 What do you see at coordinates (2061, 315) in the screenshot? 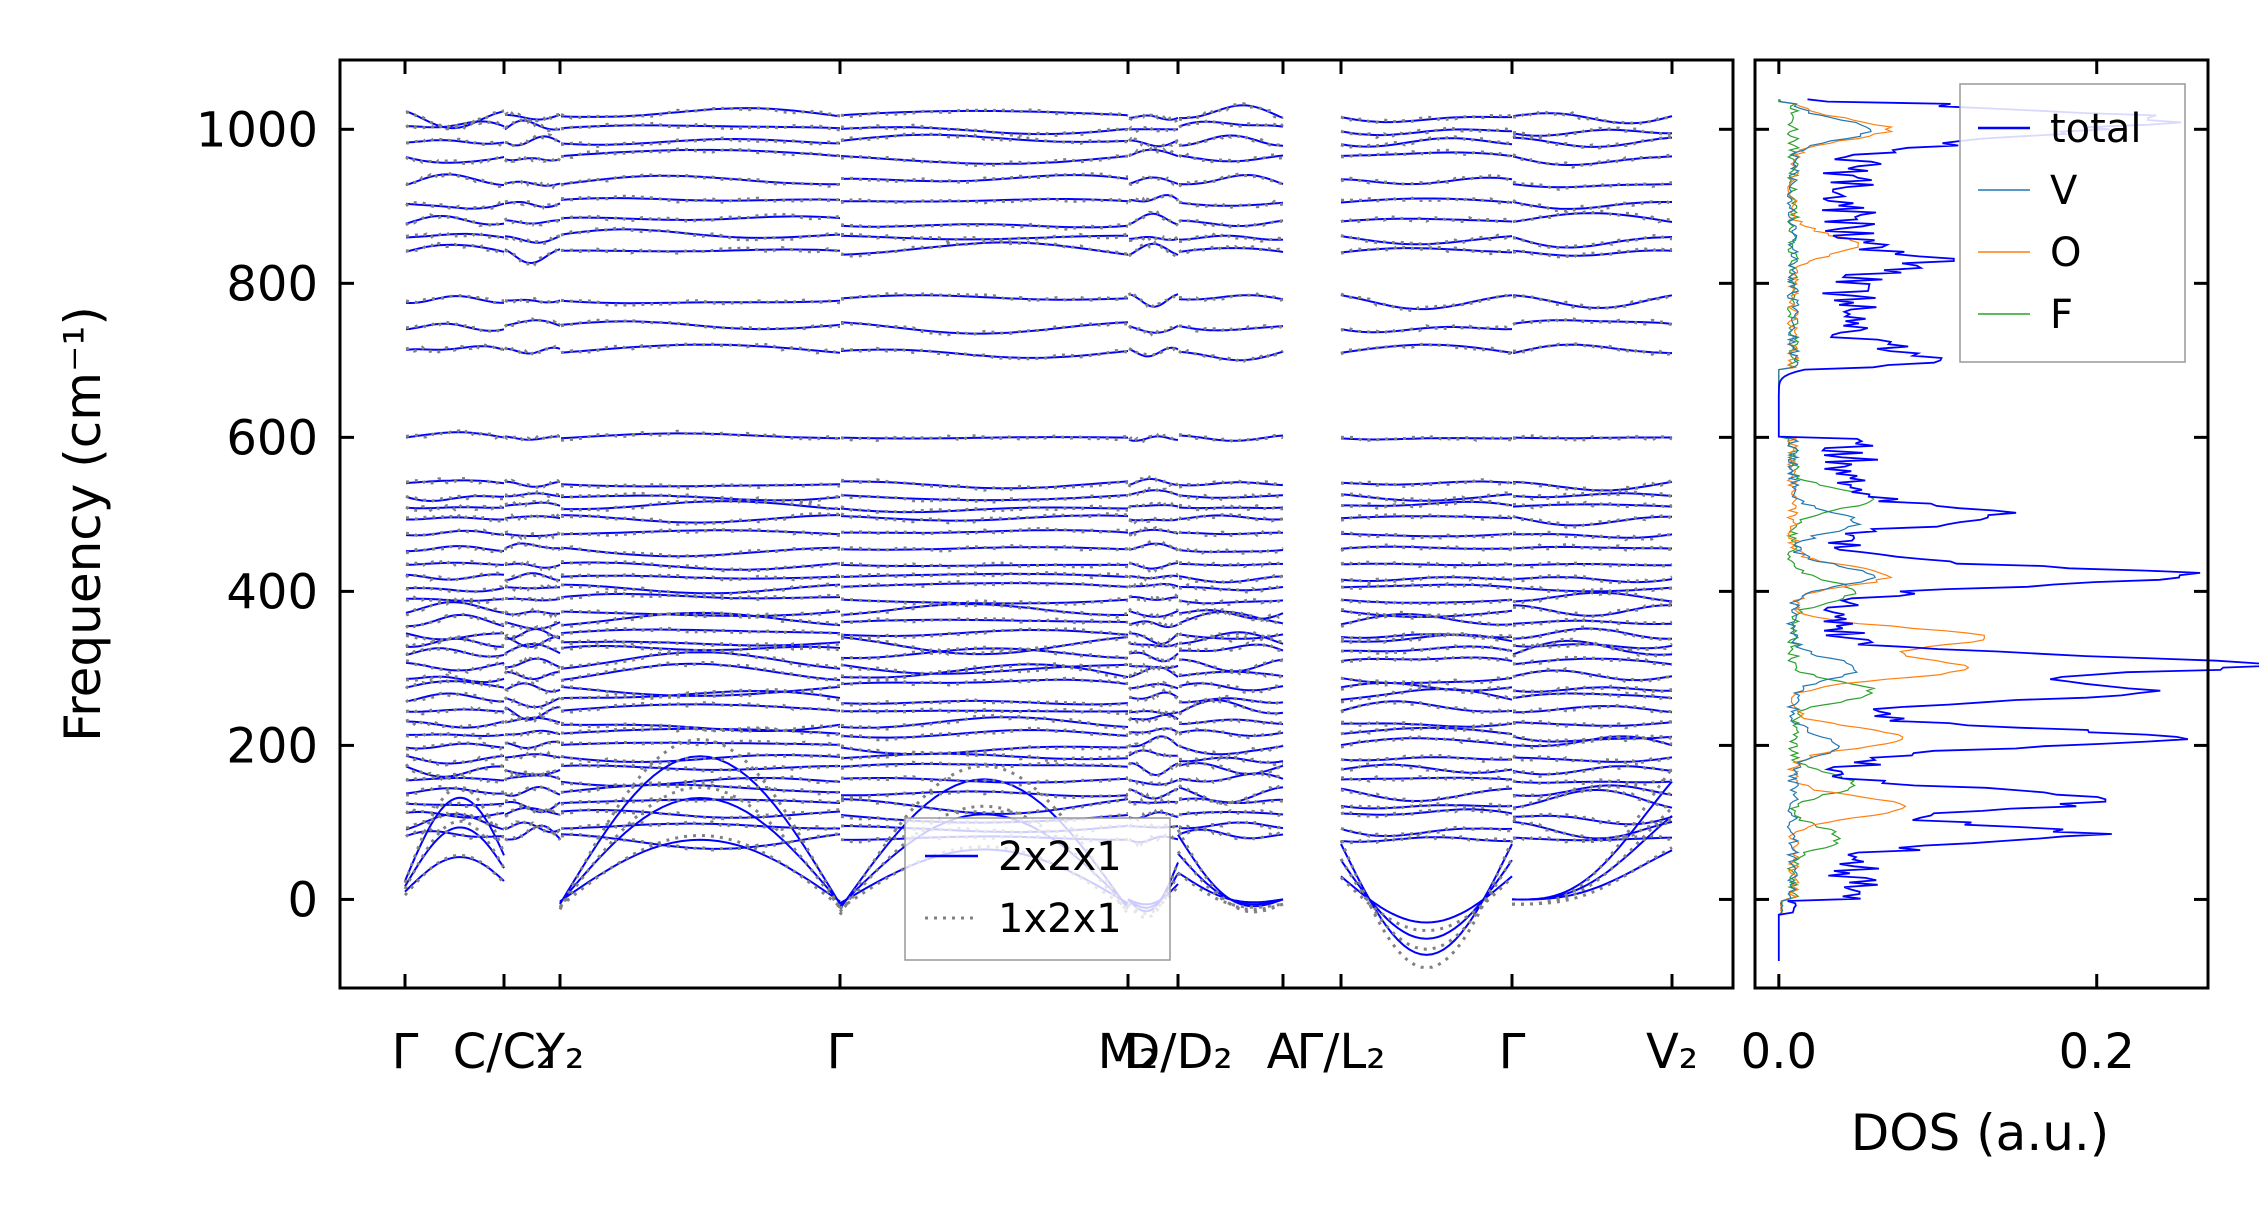
I see `legend-label-f: F` at bounding box center [2061, 315].